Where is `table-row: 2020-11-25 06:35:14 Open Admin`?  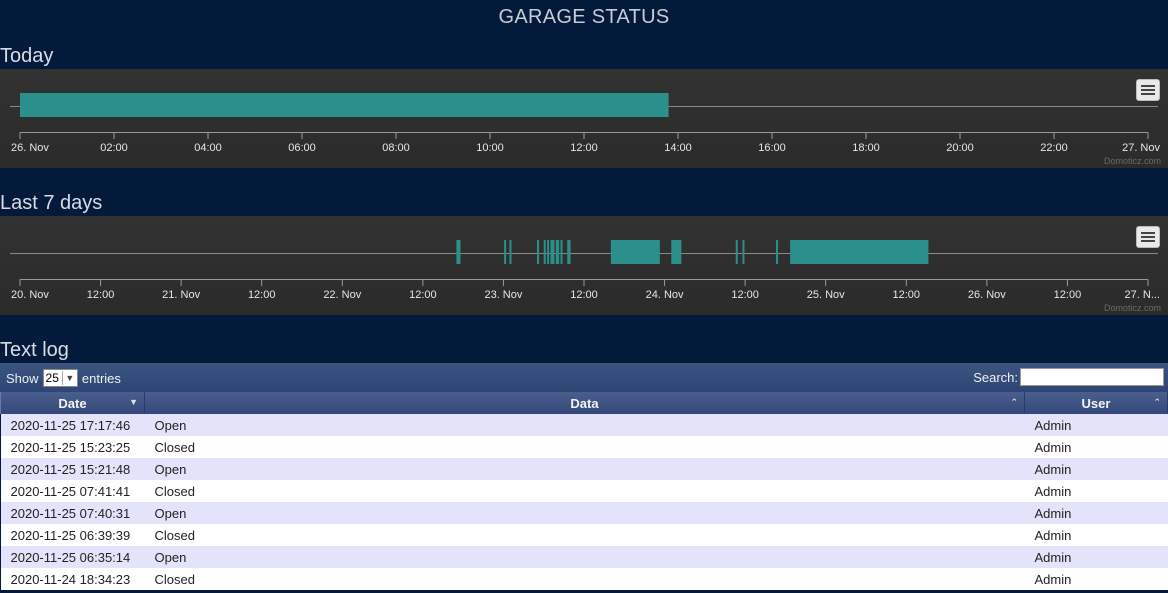
table-row: 2020-11-25 06:35:14 Open Admin is located at coordinates (584, 557).